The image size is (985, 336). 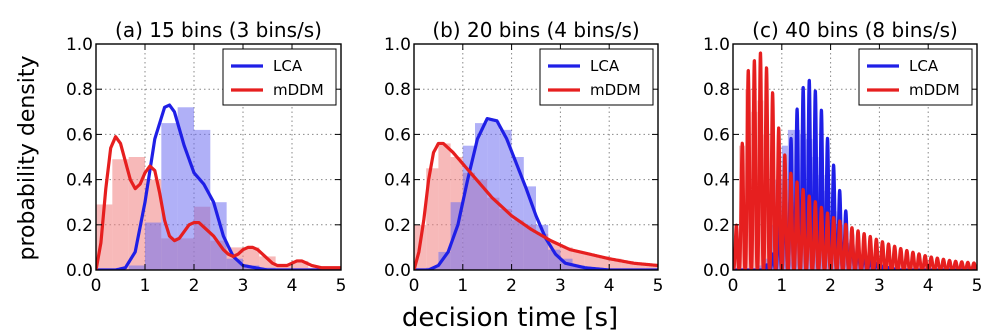 What do you see at coordinates (716, 271) in the screenshot?
I see `y-tick-label: 0.0` at bounding box center [716, 271].